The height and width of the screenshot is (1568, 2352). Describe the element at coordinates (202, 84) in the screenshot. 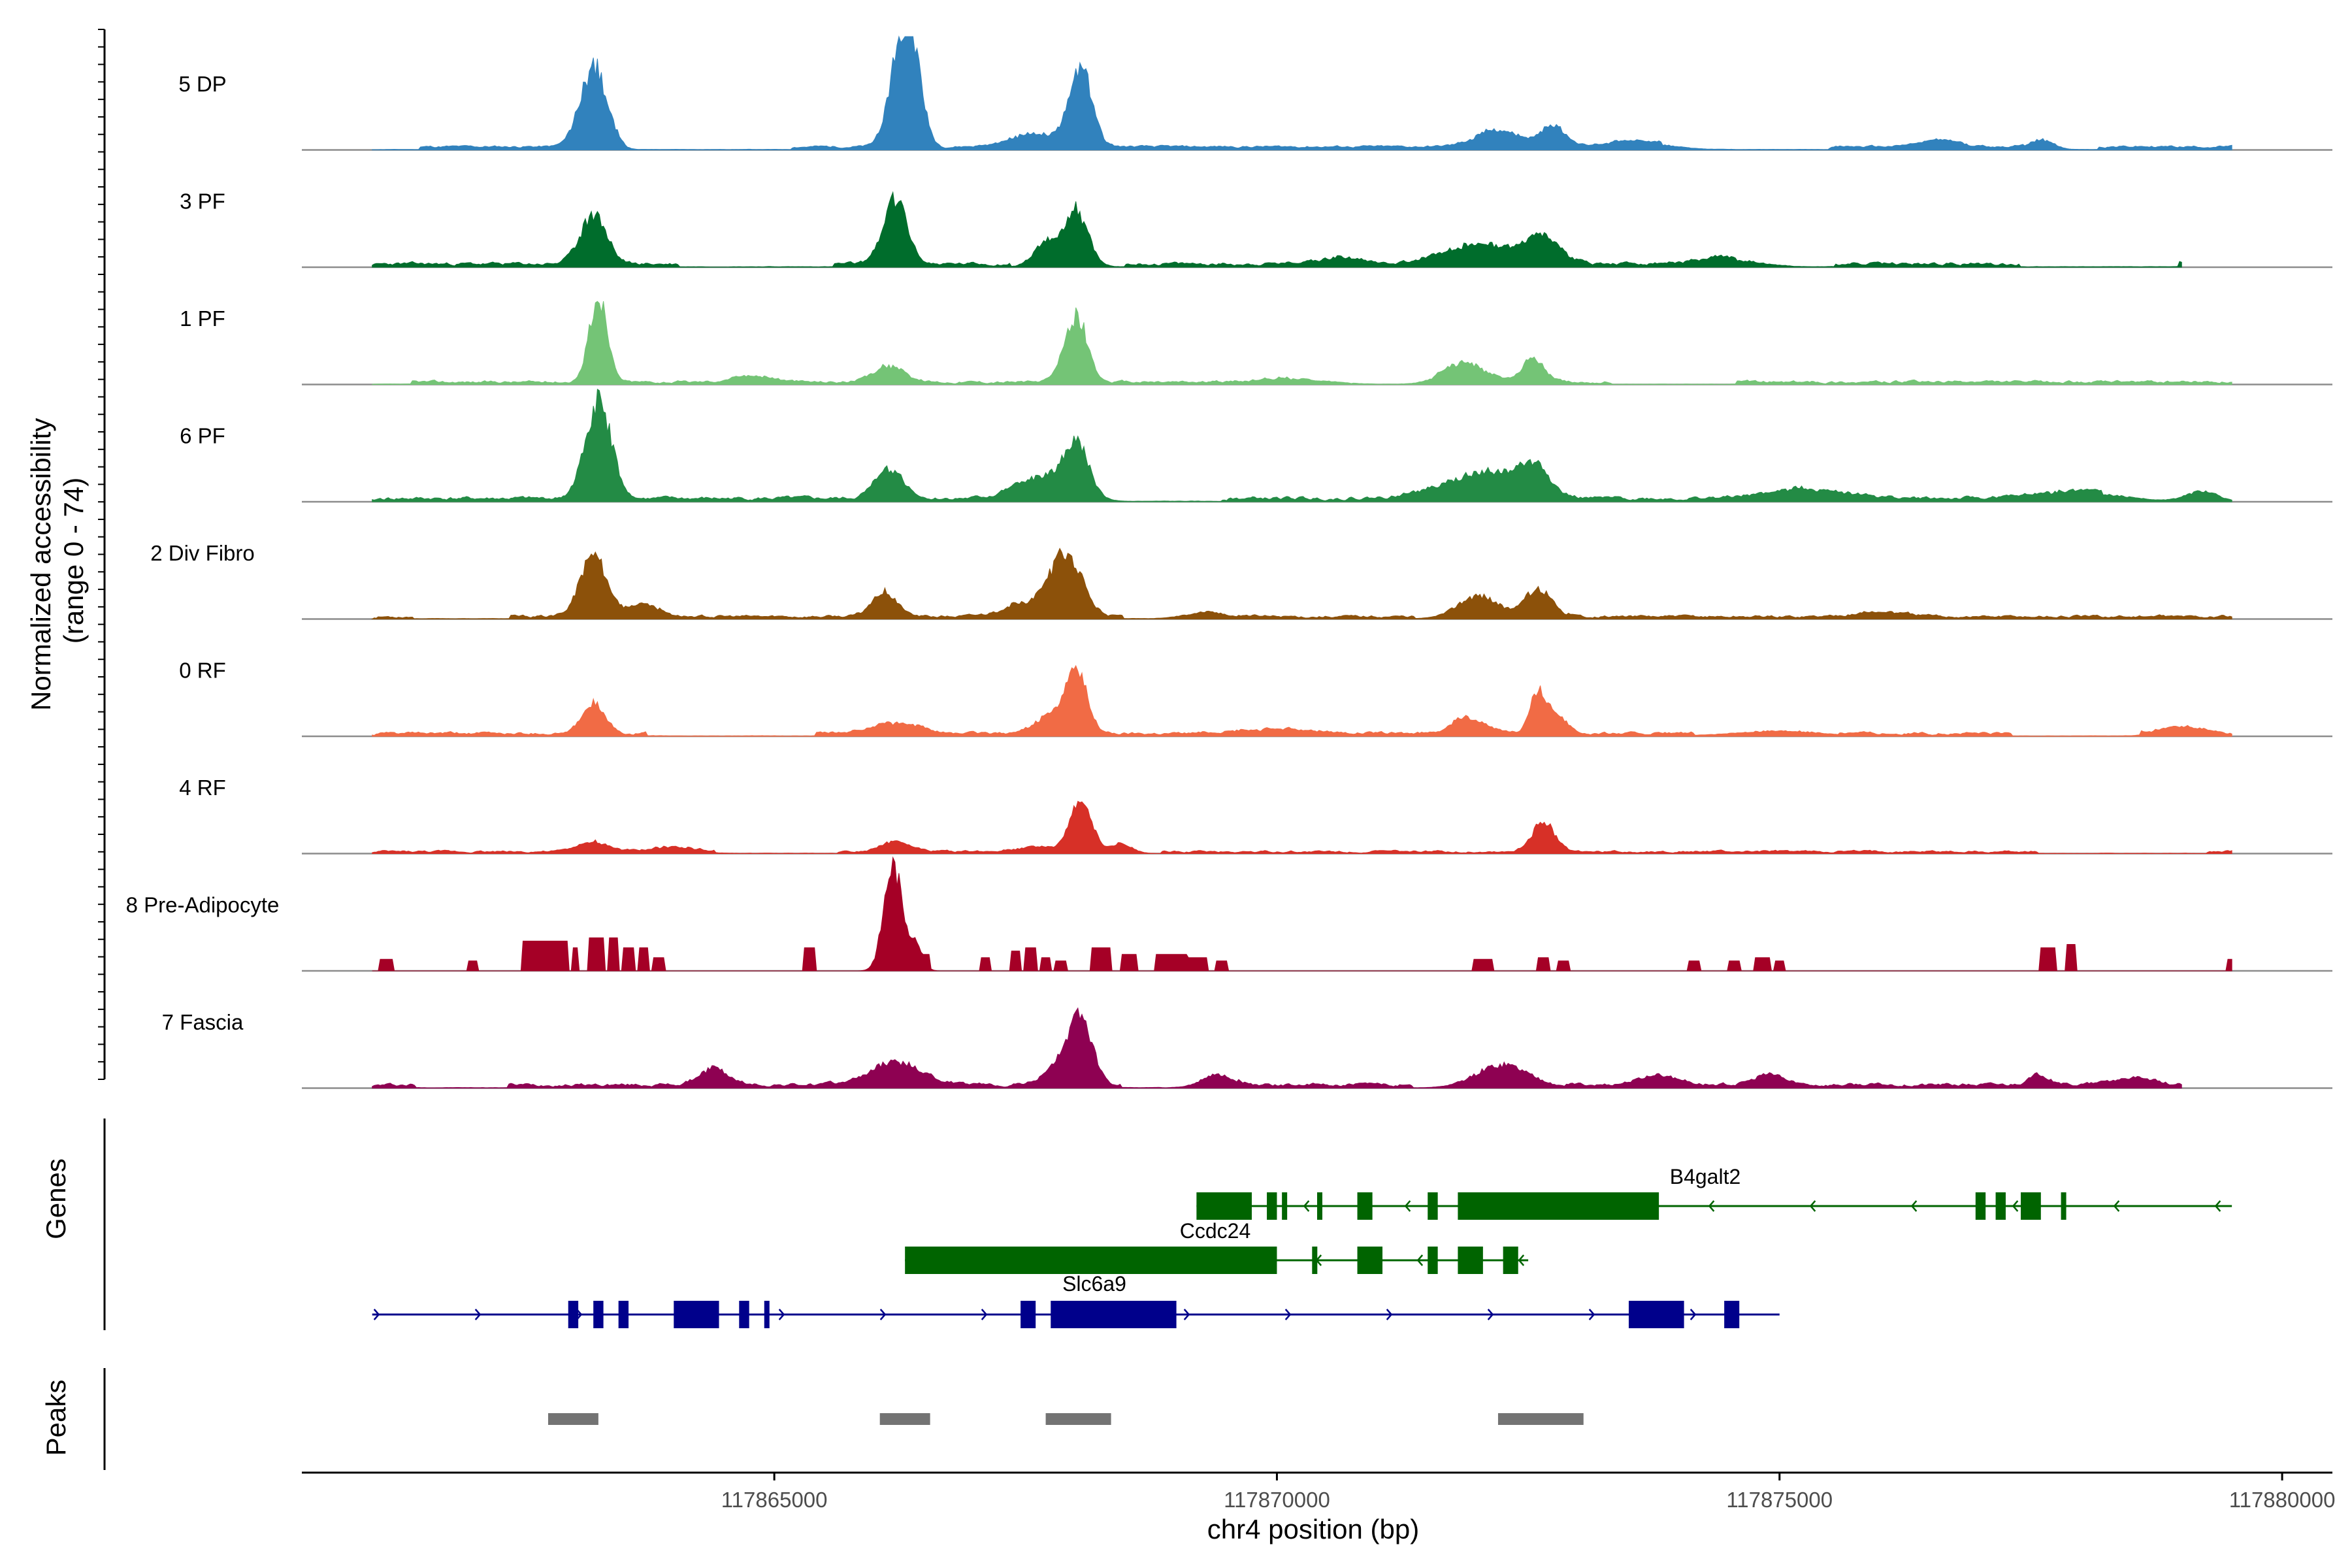

I see `track-label: 5 DP` at that location.